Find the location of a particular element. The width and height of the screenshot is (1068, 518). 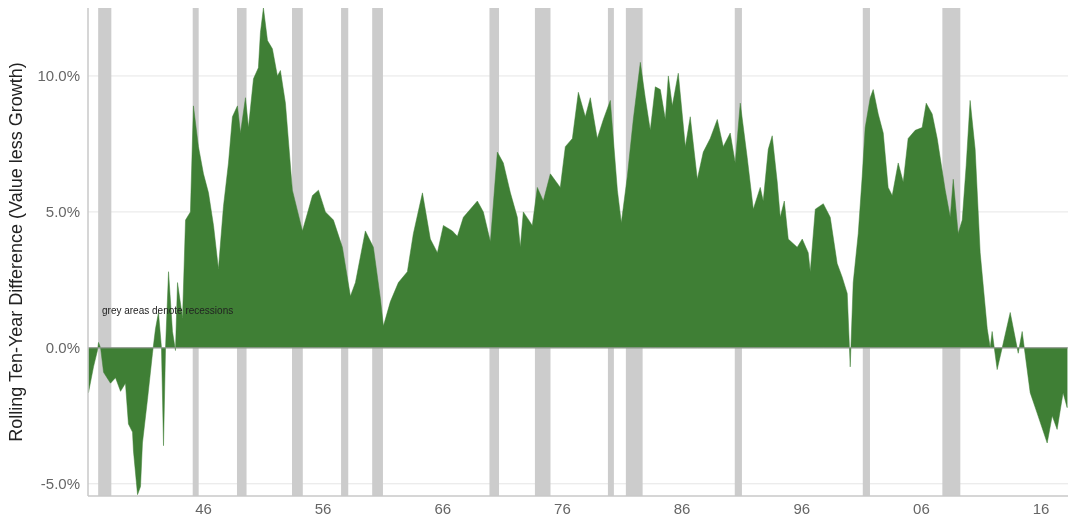

x-tick-label: 56 is located at coordinates (323, 508).